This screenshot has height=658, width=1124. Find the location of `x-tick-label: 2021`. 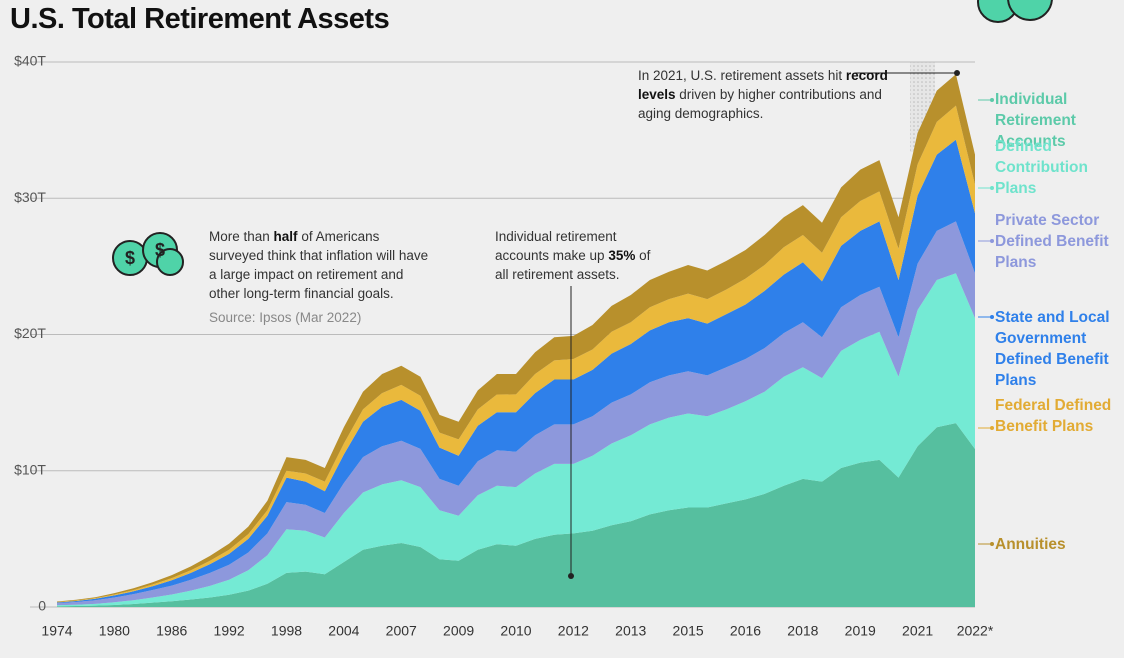

x-tick-label: 2021 is located at coordinates (917, 631).